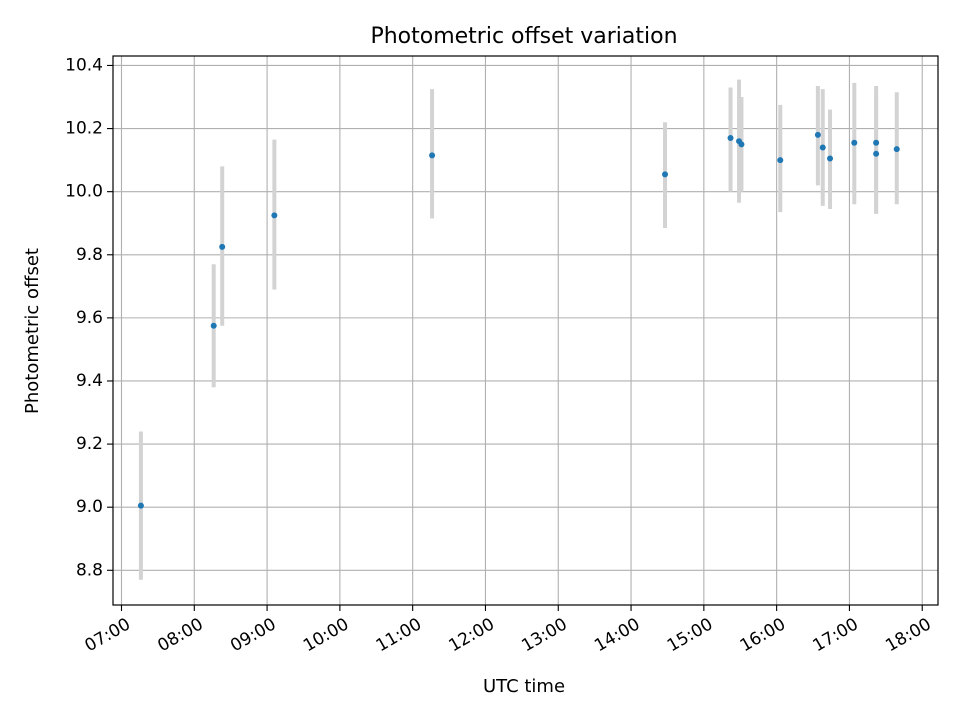 Image resolution: width=960 pixels, height=720 pixels. What do you see at coordinates (523, 36) in the screenshot?
I see `chart-title: Photometric offset variation` at bounding box center [523, 36].